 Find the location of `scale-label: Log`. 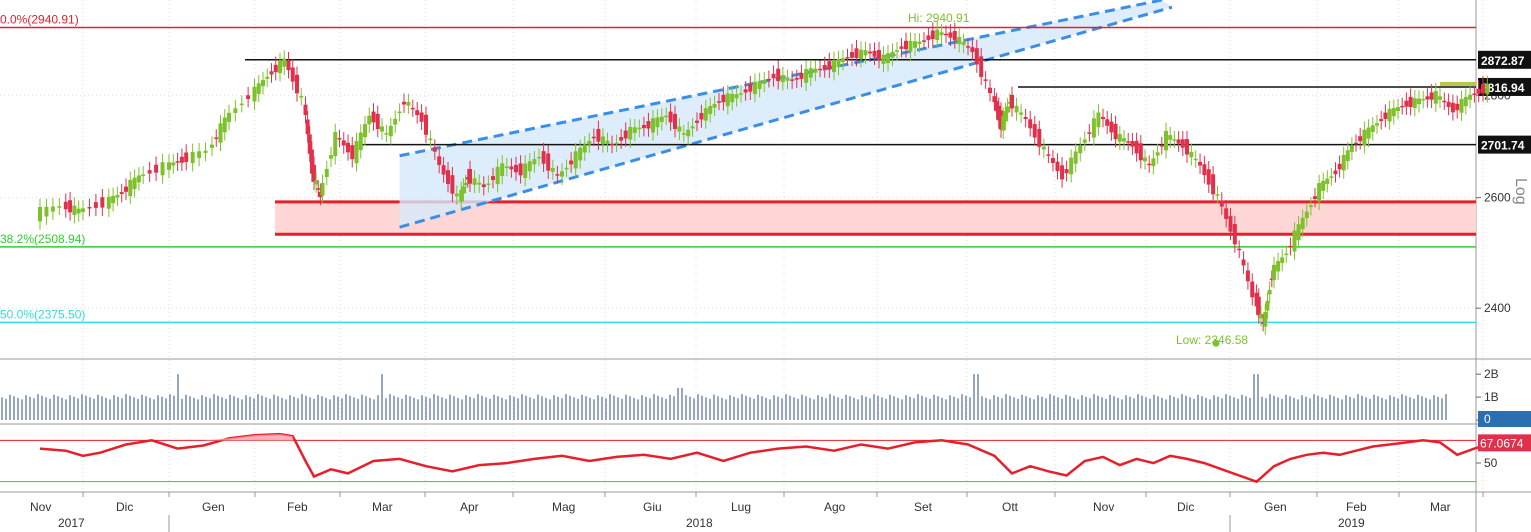

scale-label: Log is located at coordinates (1520, 191).